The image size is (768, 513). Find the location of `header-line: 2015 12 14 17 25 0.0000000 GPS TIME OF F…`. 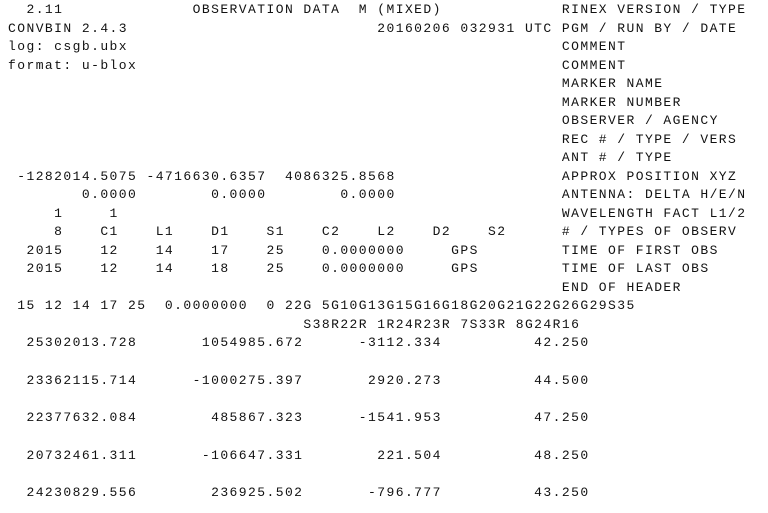

header-line: 2015 12 14 17 25 0.0000000 GPS TIME OF F… is located at coordinates (363, 250).